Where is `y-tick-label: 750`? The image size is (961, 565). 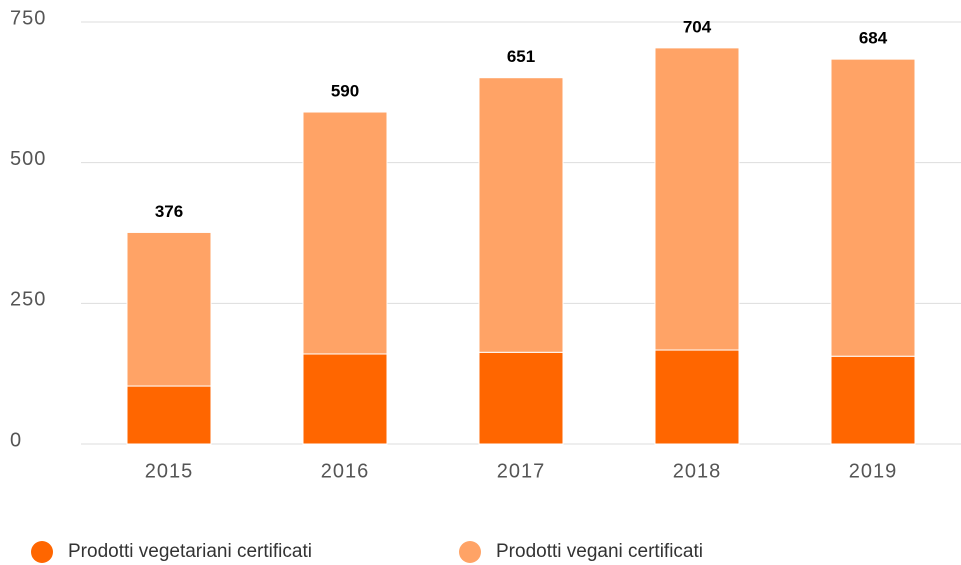
y-tick-label: 750 is located at coordinates (28, 18).